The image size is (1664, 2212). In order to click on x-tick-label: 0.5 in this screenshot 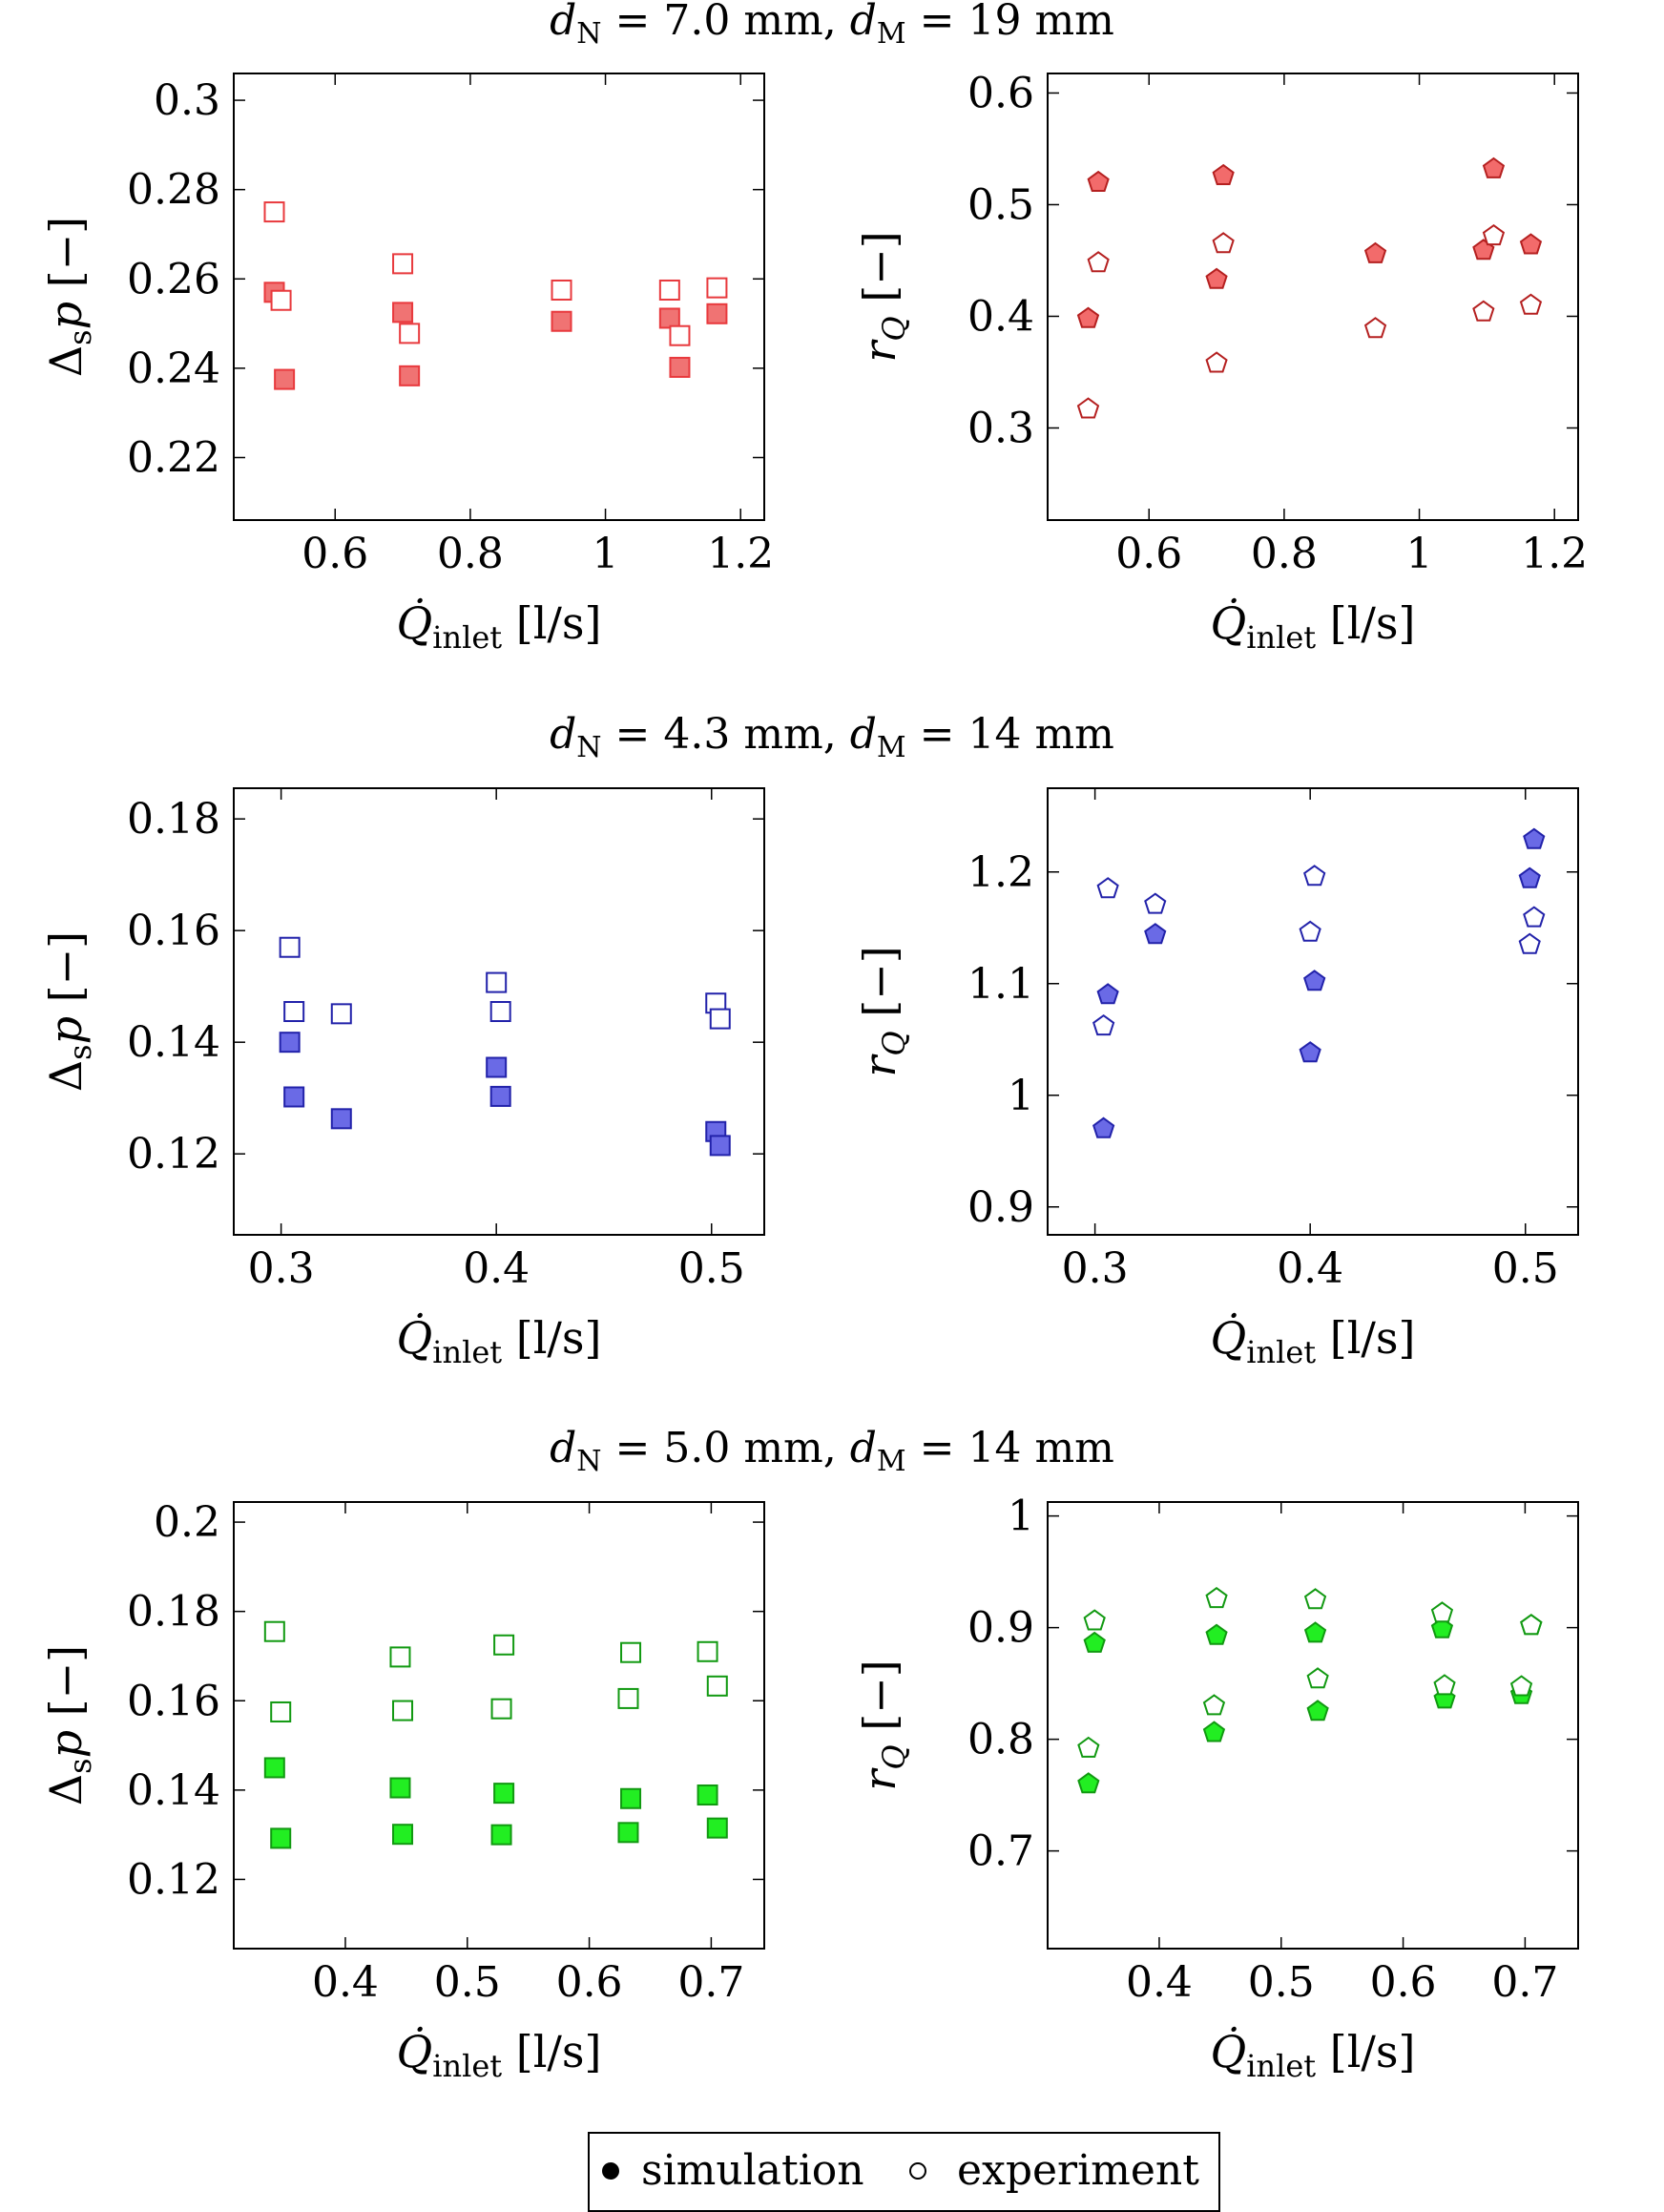, I will do `click(1526, 1269)`.